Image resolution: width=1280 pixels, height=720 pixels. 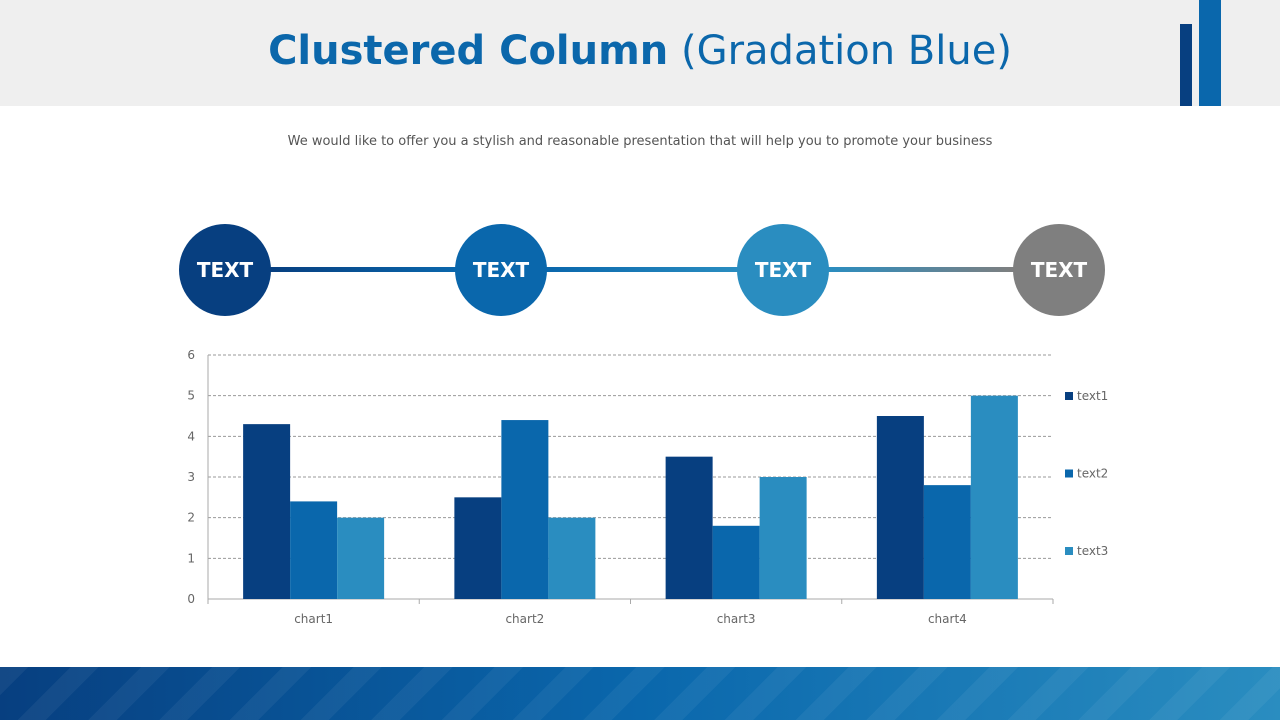 What do you see at coordinates (783, 270) in the screenshot?
I see `timeline-circle-3: TEXT` at bounding box center [783, 270].